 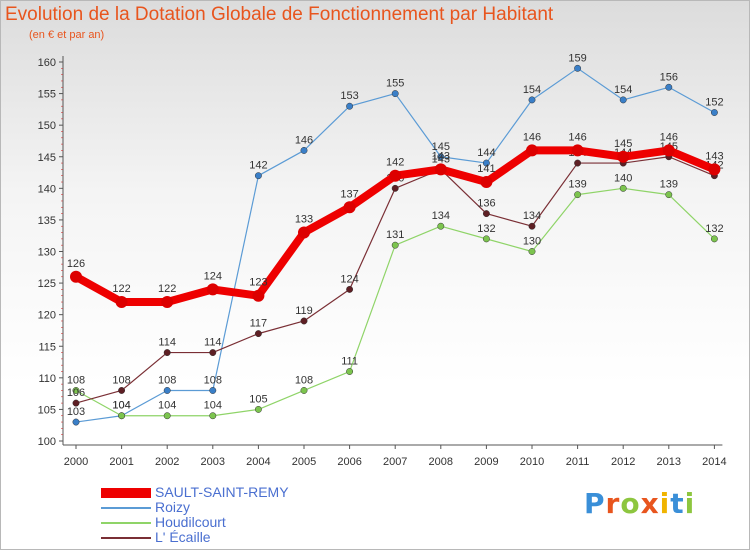 What do you see at coordinates (595, 503) in the screenshot?
I see `logo-letter: P` at bounding box center [595, 503].